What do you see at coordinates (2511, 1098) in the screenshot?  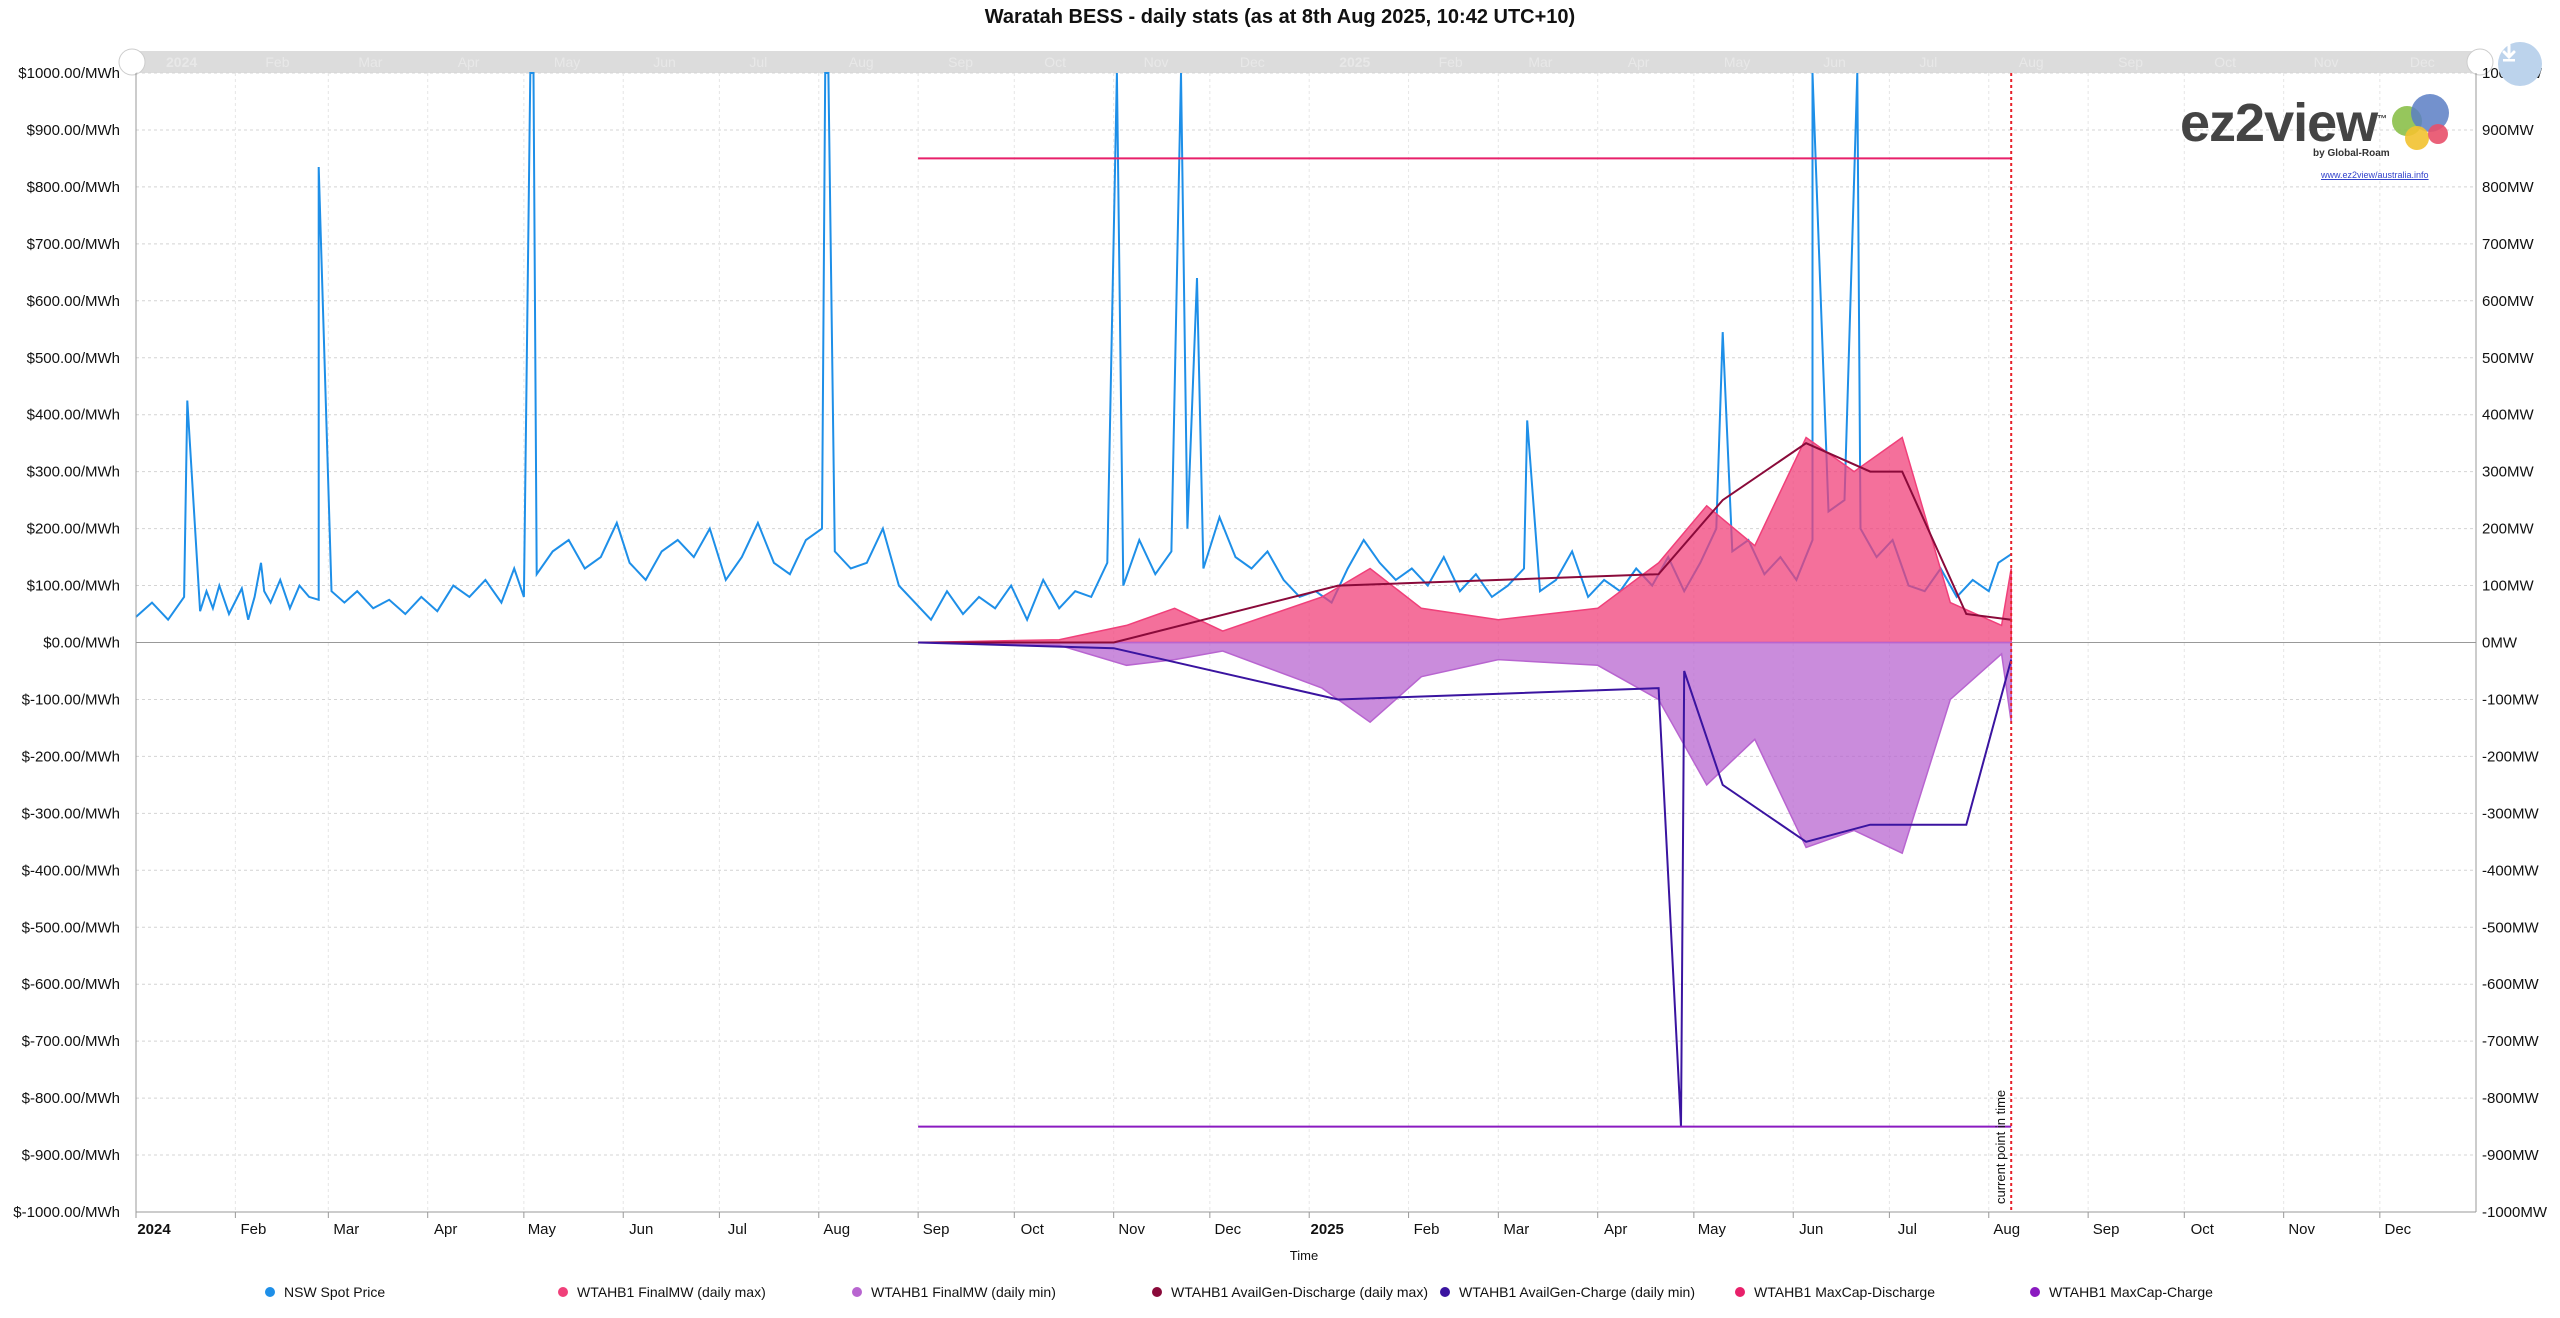 I see `y-right-tick-label: -800MW` at bounding box center [2511, 1098].